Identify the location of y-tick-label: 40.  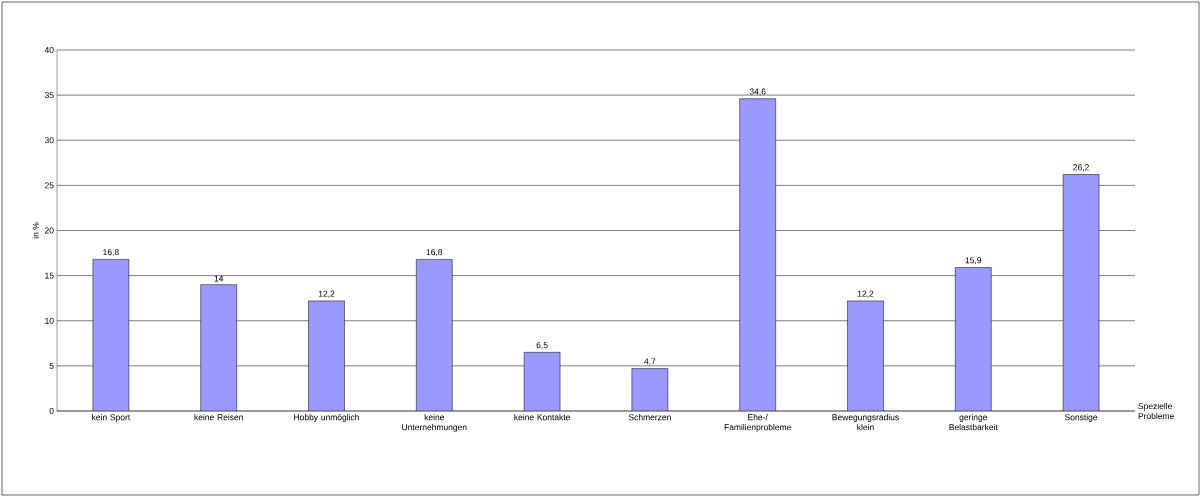
(49, 50).